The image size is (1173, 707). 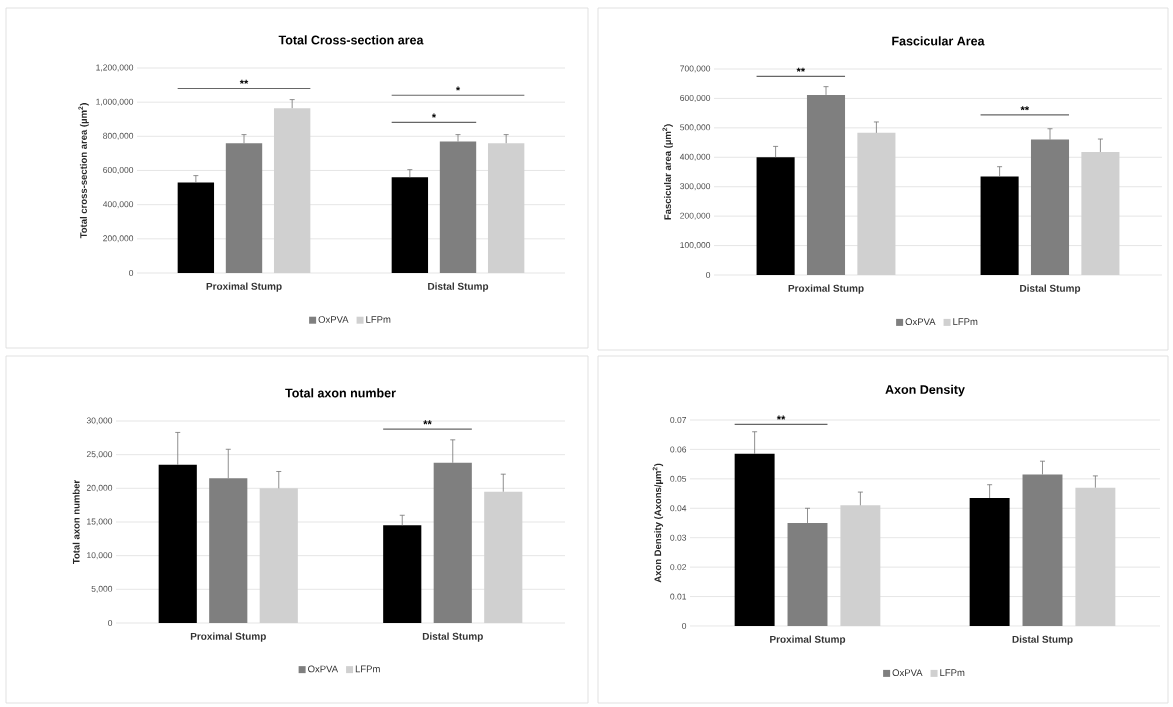 What do you see at coordinates (99, 488) in the screenshot?
I see `y-tick-label: 20,000` at bounding box center [99, 488].